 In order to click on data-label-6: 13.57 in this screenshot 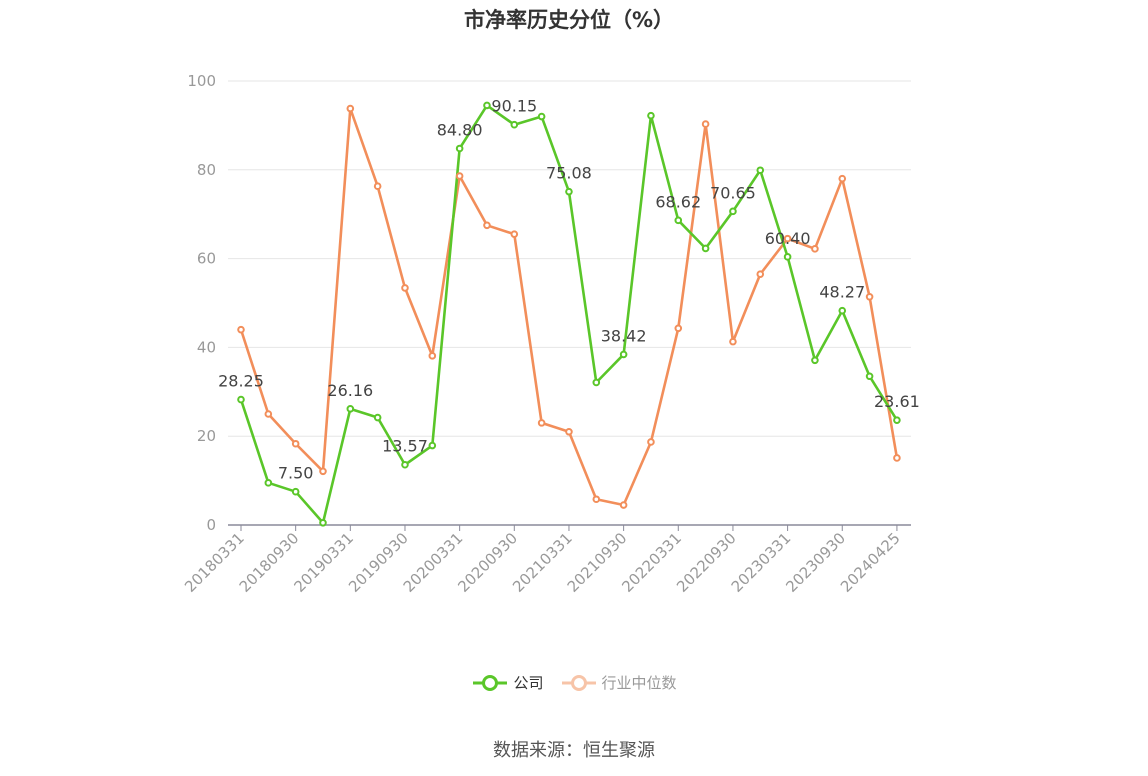, I will do `click(405, 446)`.